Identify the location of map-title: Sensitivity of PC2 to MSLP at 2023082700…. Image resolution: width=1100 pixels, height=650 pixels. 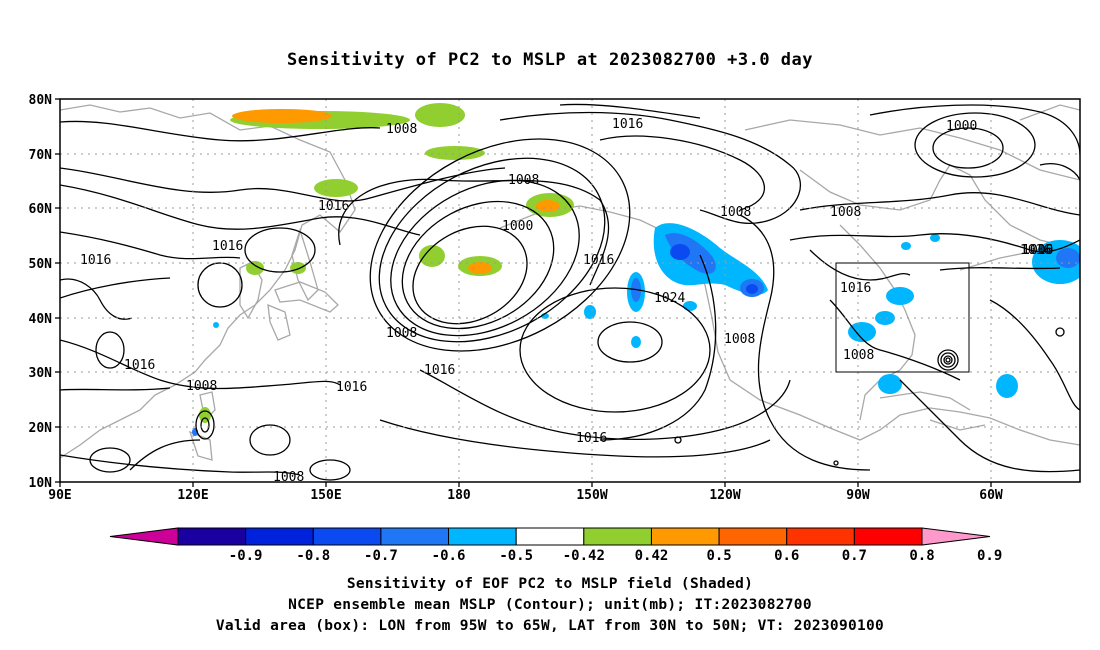
(549, 60).